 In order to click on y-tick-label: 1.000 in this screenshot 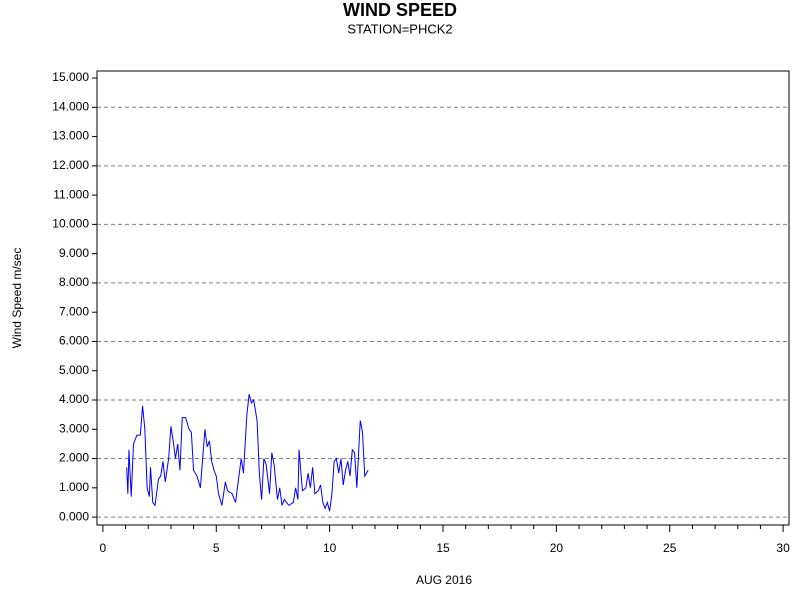, I will do `click(74, 487)`.